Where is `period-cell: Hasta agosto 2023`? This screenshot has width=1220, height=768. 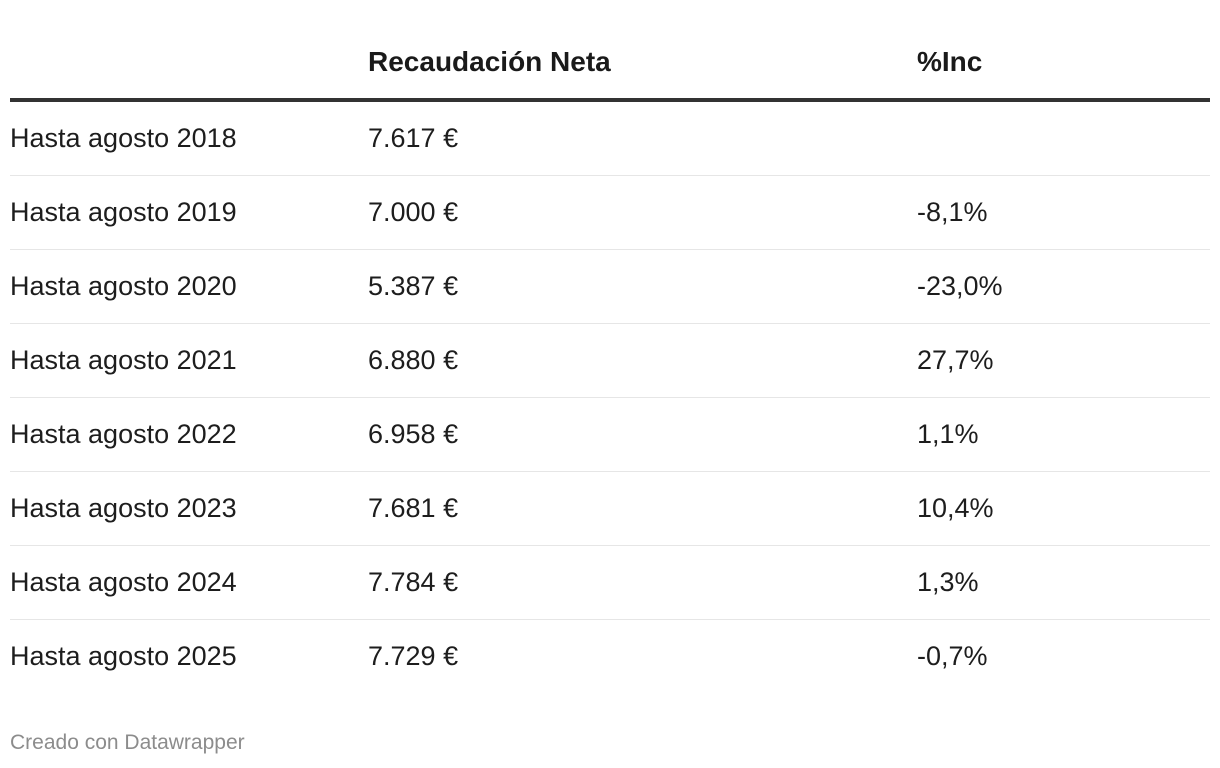 period-cell: Hasta agosto 2023 is located at coordinates (189, 508).